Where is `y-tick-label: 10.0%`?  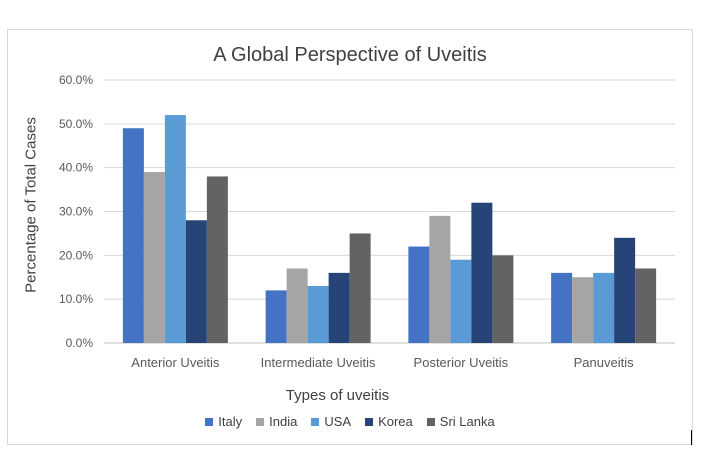 y-tick-label: 10.0% is located at coordinates (76, 299).